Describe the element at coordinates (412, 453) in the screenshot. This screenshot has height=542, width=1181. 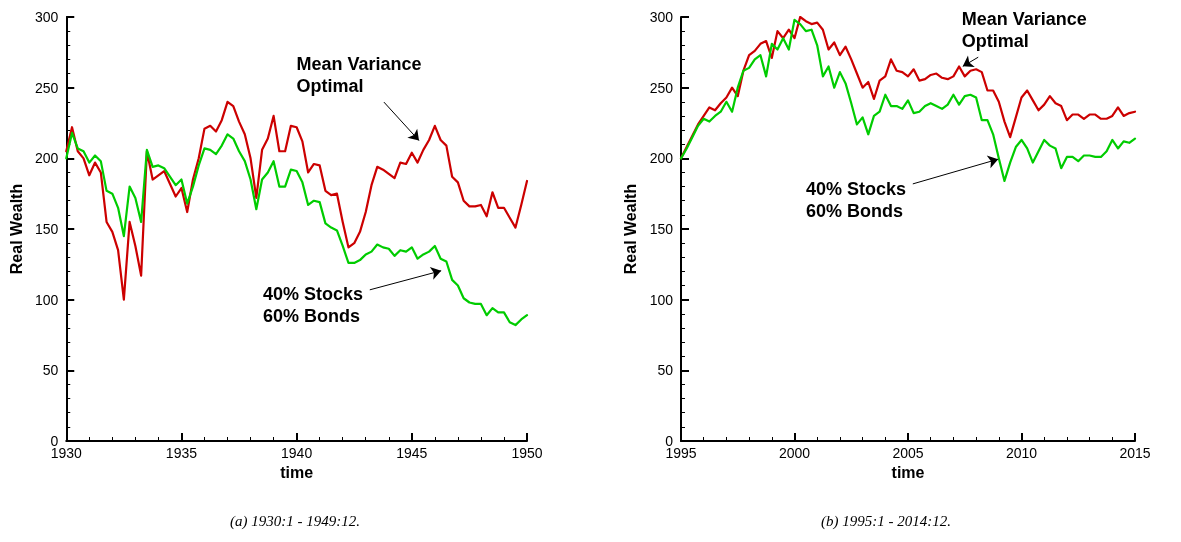
I see `x-tick-label: 1945` at that location.